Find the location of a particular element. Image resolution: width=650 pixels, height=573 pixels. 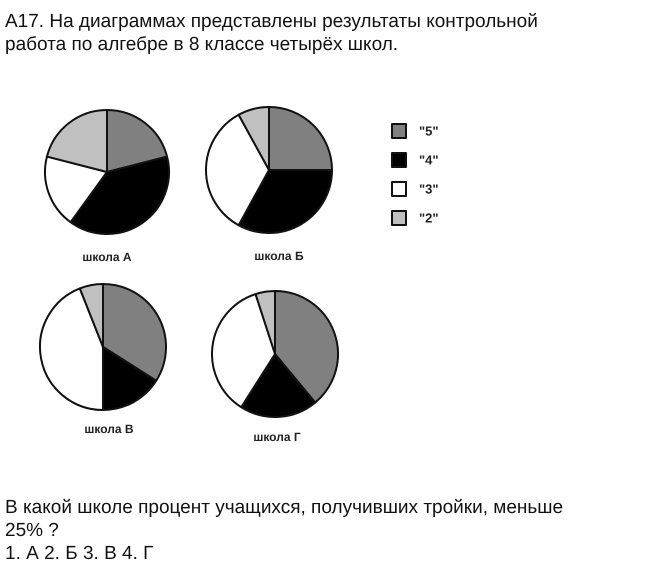

legend-label: "5" is located at coordinates (429, 131).